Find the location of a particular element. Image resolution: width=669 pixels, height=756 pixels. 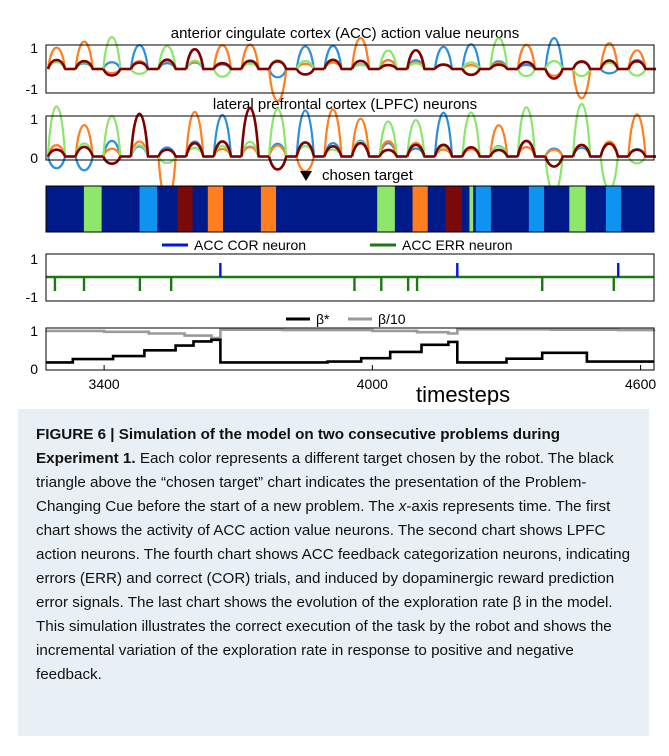

x-tick-label: 4000 is located at coordinates (372, 384).